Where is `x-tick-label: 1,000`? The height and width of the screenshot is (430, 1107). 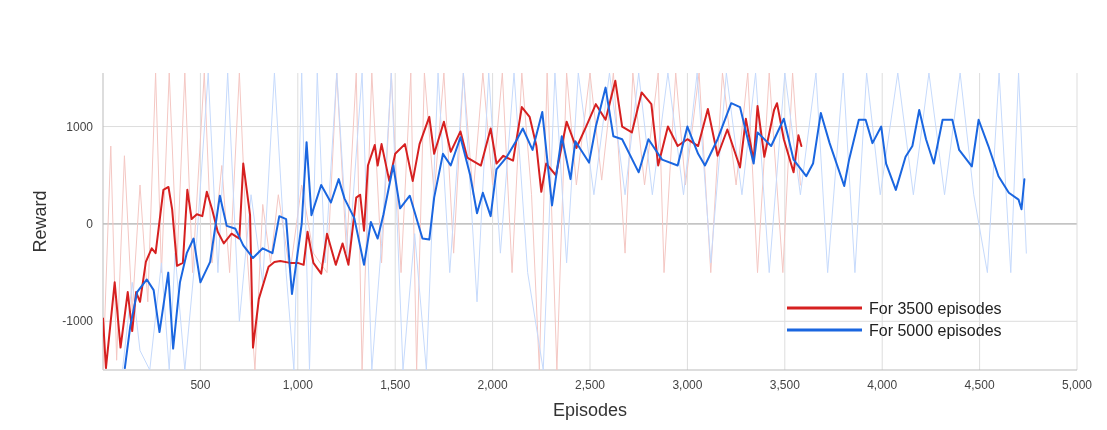 x-tick-label: 1,000 is located at coordinates (298, 385).